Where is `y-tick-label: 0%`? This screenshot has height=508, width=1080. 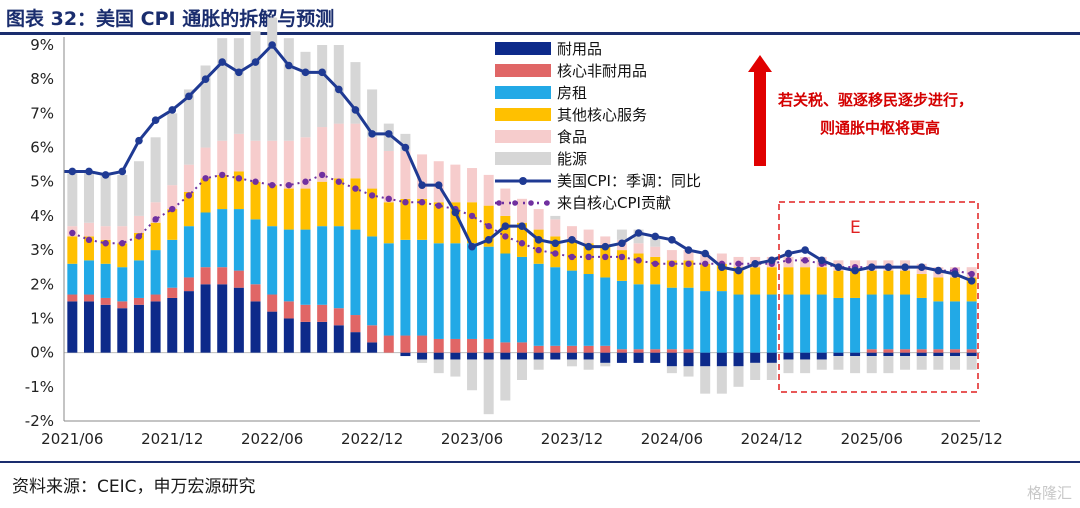 y-tick-label: 0% is located at coordinates (42, 353).